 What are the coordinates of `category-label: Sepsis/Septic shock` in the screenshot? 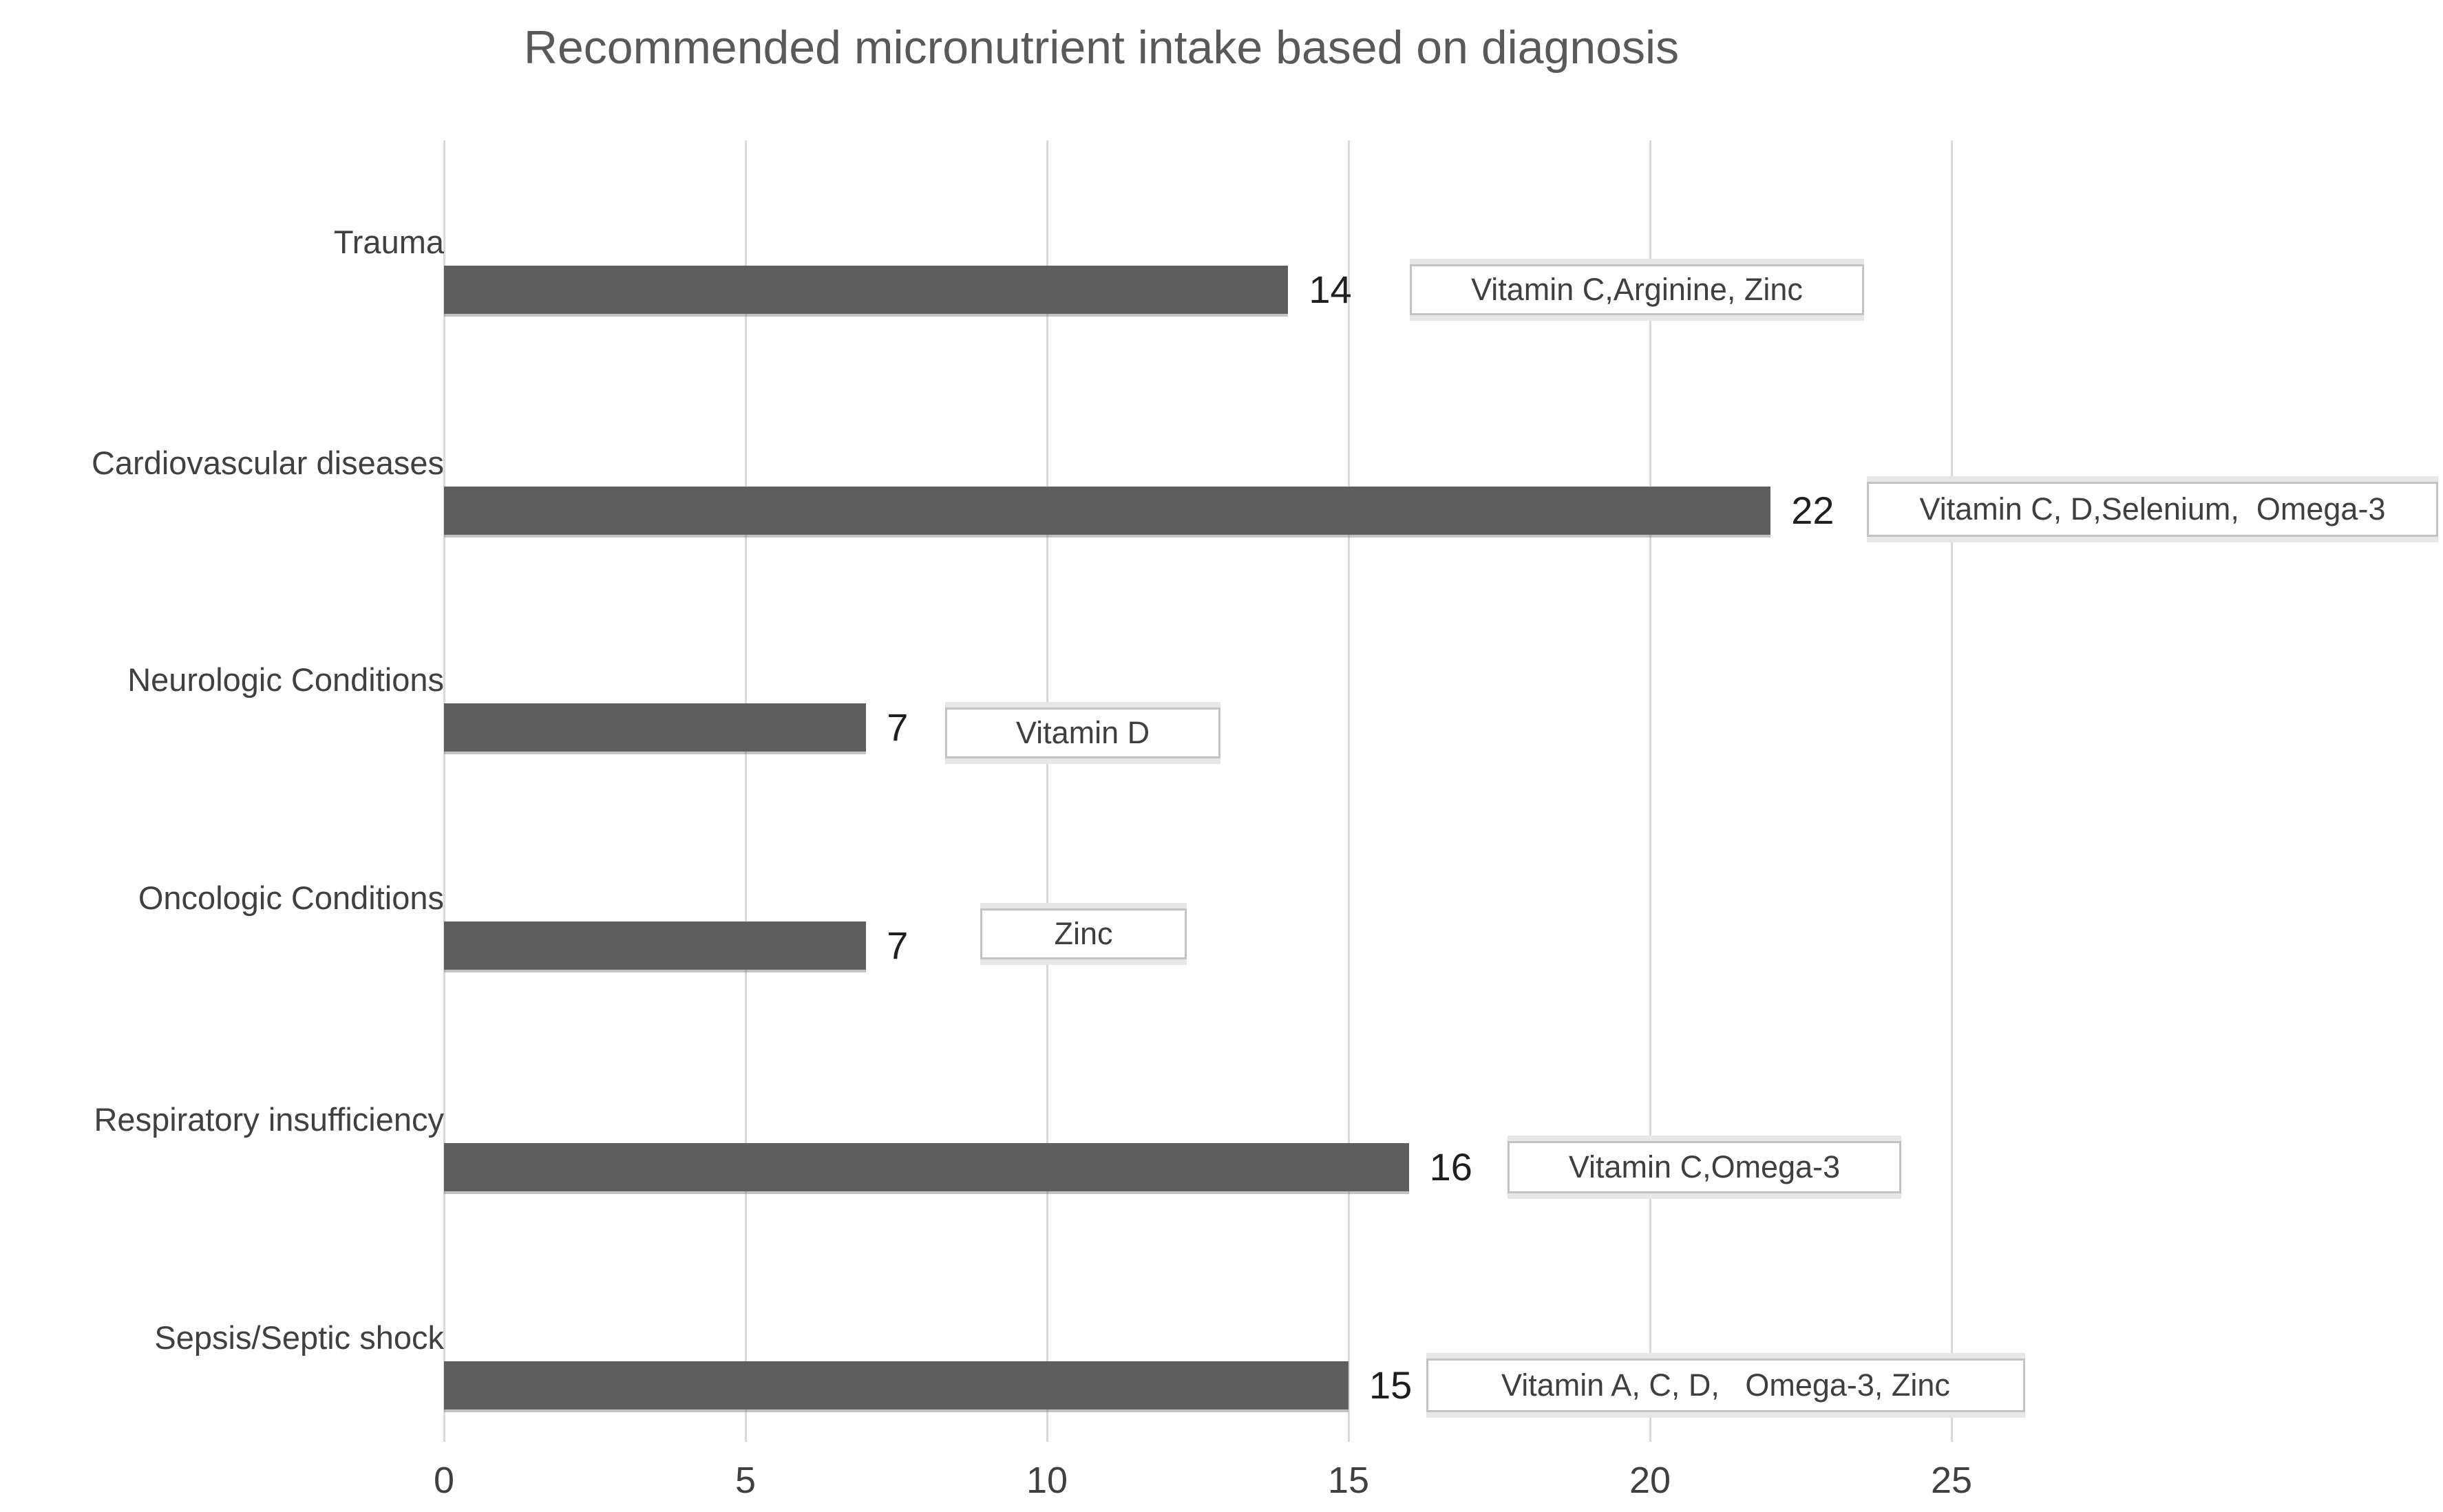 It's located at (299, 1337).